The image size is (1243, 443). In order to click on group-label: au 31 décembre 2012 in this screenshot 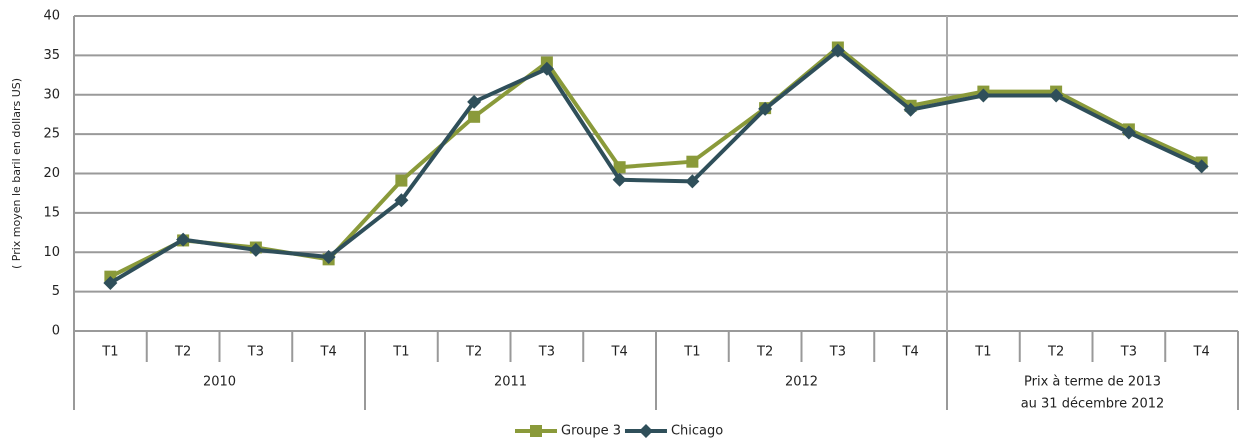, I will do `click(1093, 404)`.